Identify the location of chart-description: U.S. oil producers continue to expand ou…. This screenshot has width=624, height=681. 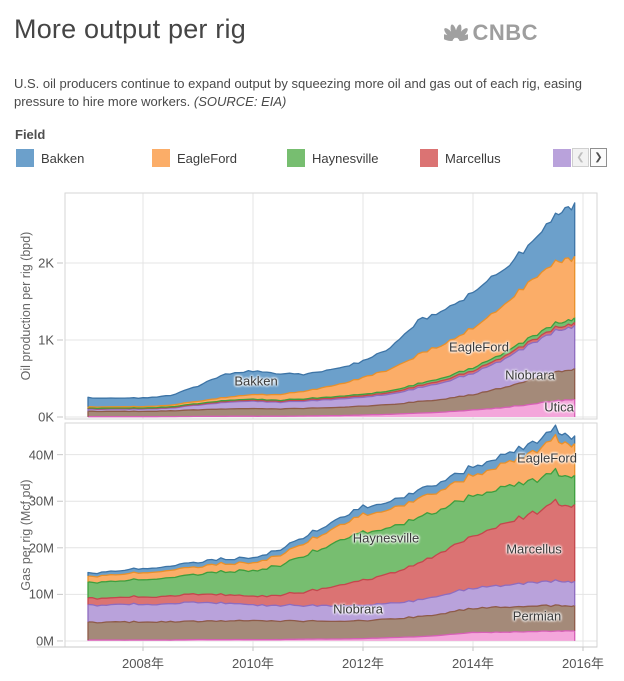
(308, 93).